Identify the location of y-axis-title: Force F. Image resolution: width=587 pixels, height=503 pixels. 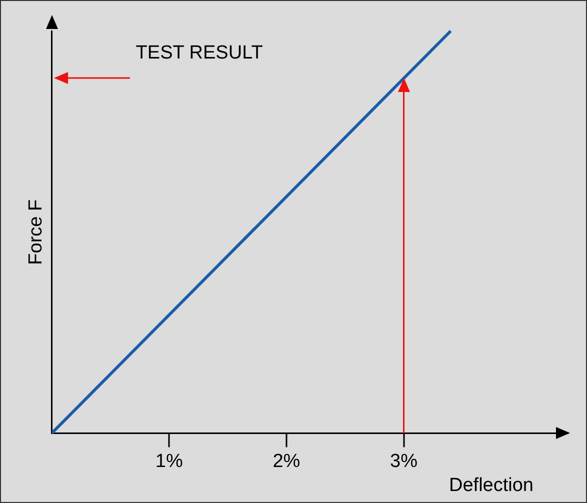
(36, 232).